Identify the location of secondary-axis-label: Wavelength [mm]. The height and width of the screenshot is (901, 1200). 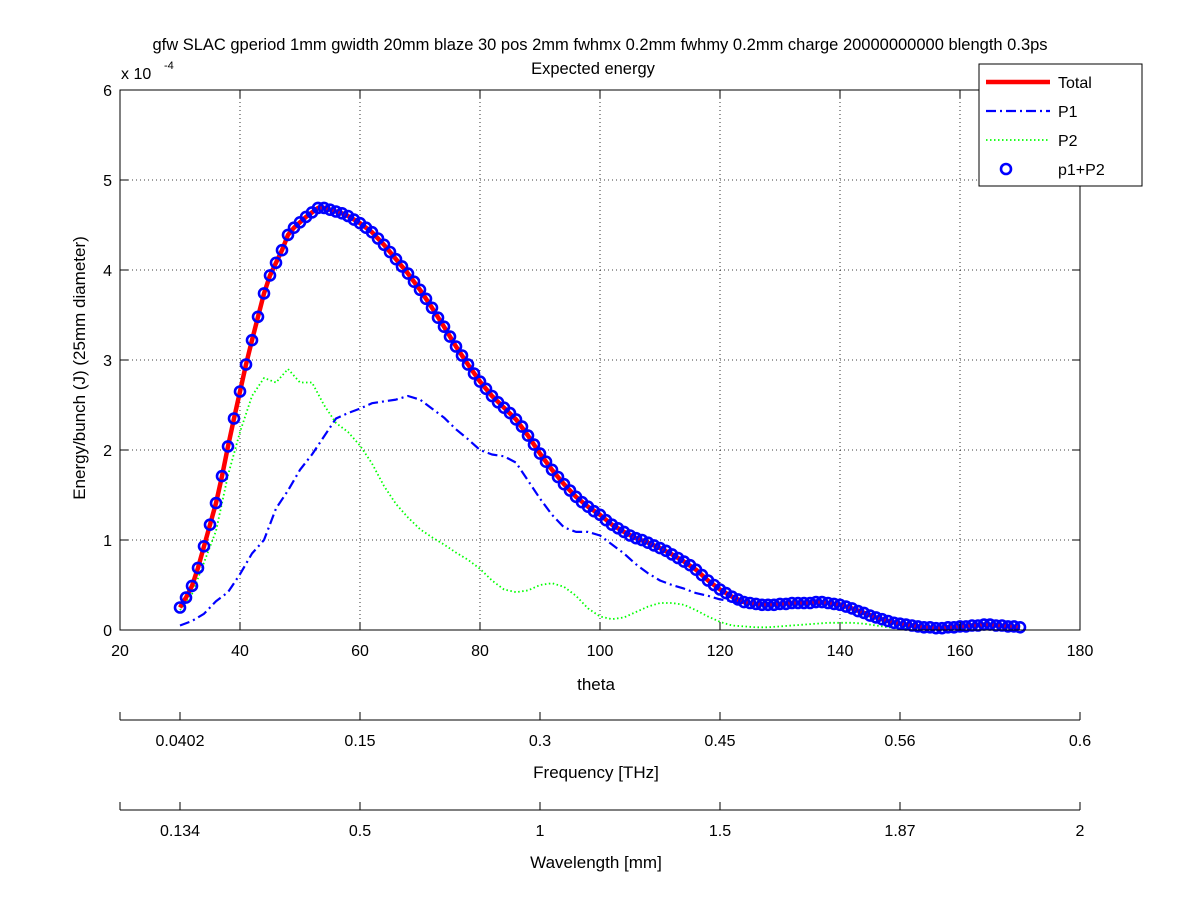
(596, 862).